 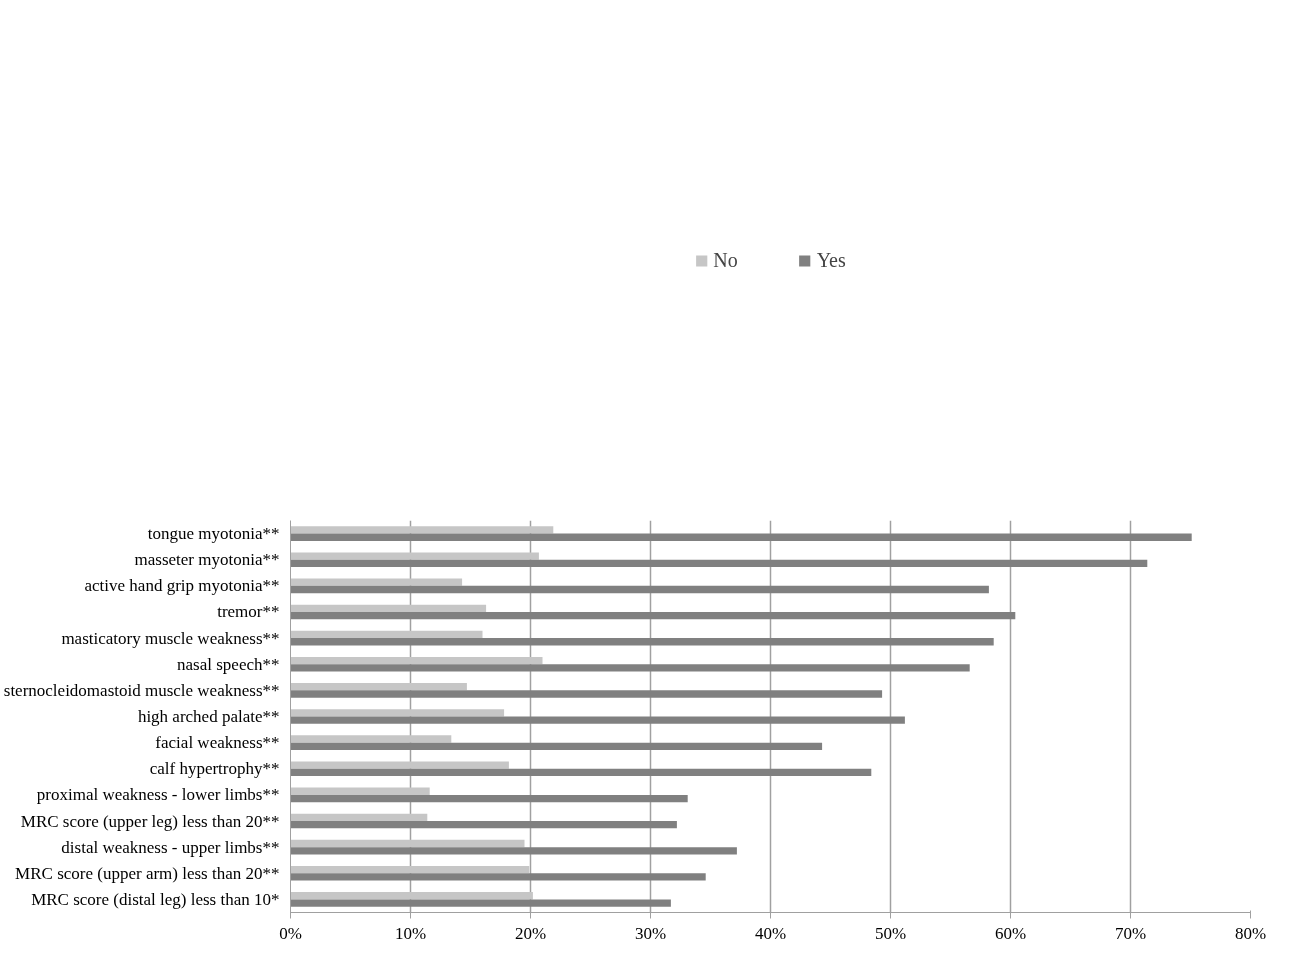 I want to click on y-tick-label: proximal weakness - lower limbs**, so click(x=158, y=795).